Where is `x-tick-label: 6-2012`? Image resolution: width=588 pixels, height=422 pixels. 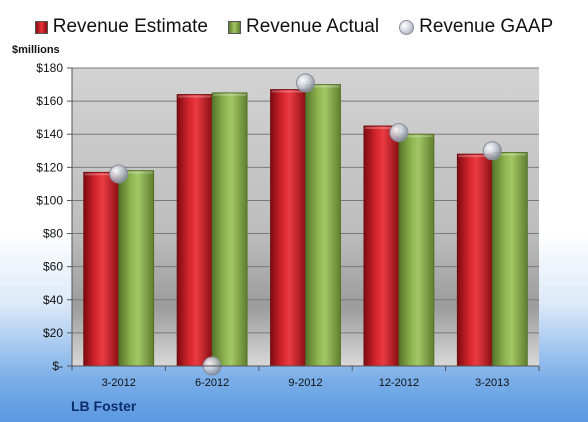 x-tick-label: 6-2012 is located at coordinates (212, 383).